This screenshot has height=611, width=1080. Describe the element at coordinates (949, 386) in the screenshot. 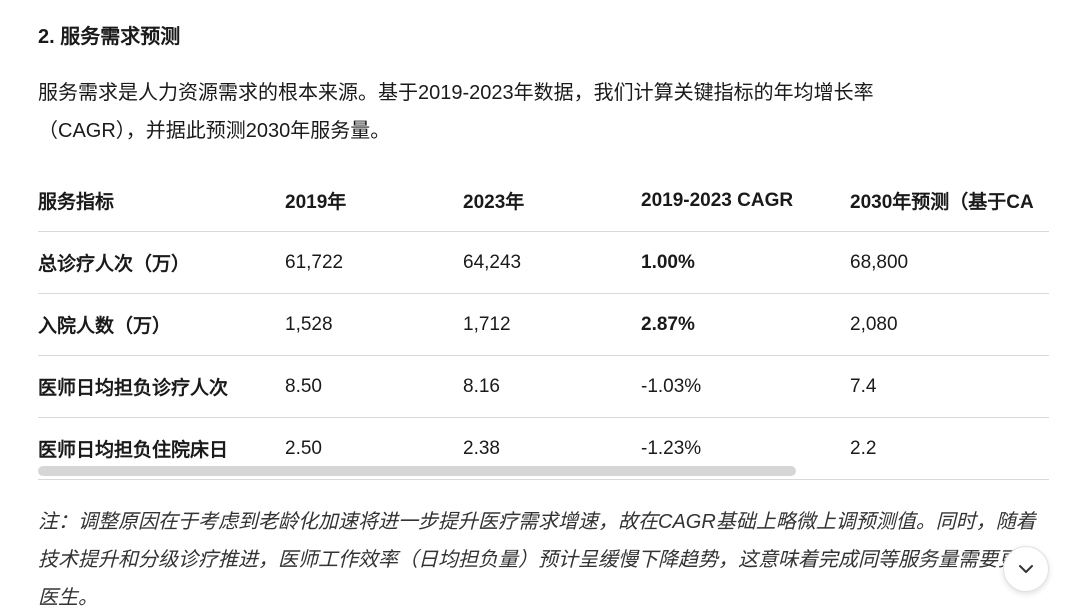

I see `table-cell: 7.4` at that location.